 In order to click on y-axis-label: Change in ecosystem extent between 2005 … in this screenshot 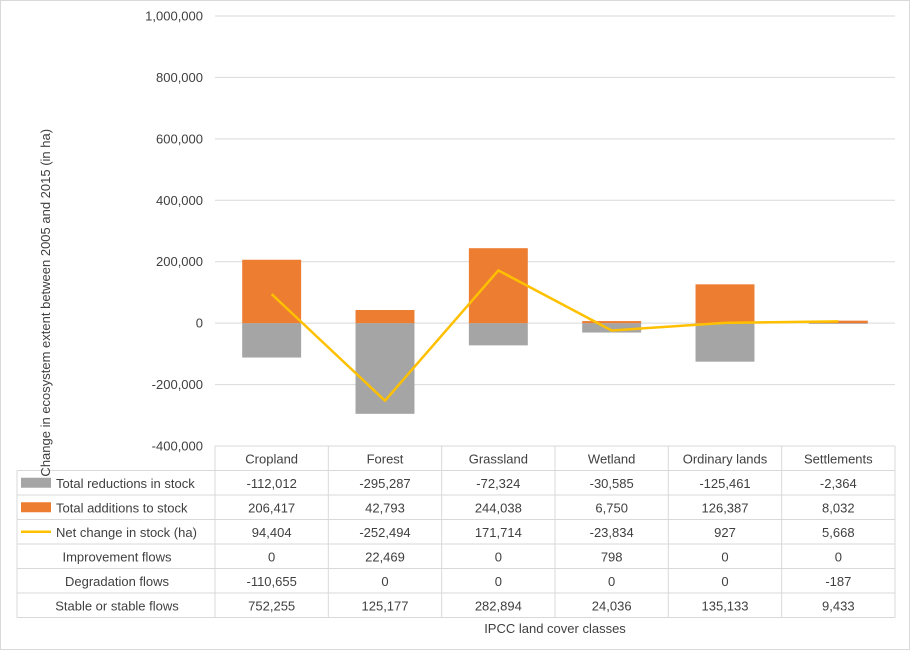, I will do `click(45, 303)`.